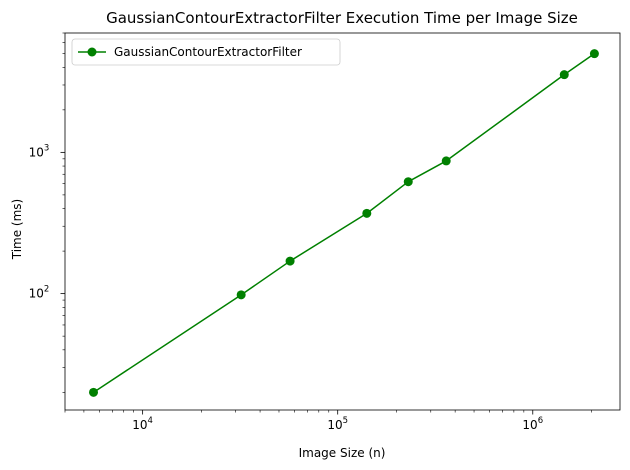 Image resolution: width=630 pixels, height=470 pixels. I want to click on legend: GaussianContourExtractorFilter, so click(206, 52).